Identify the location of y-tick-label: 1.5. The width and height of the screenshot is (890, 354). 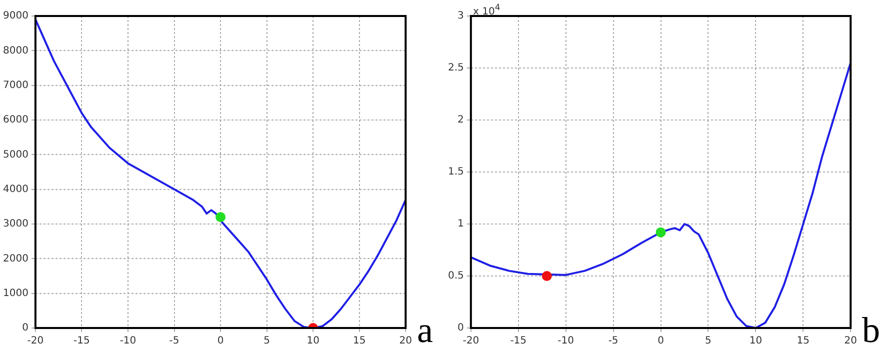
(456, 172).